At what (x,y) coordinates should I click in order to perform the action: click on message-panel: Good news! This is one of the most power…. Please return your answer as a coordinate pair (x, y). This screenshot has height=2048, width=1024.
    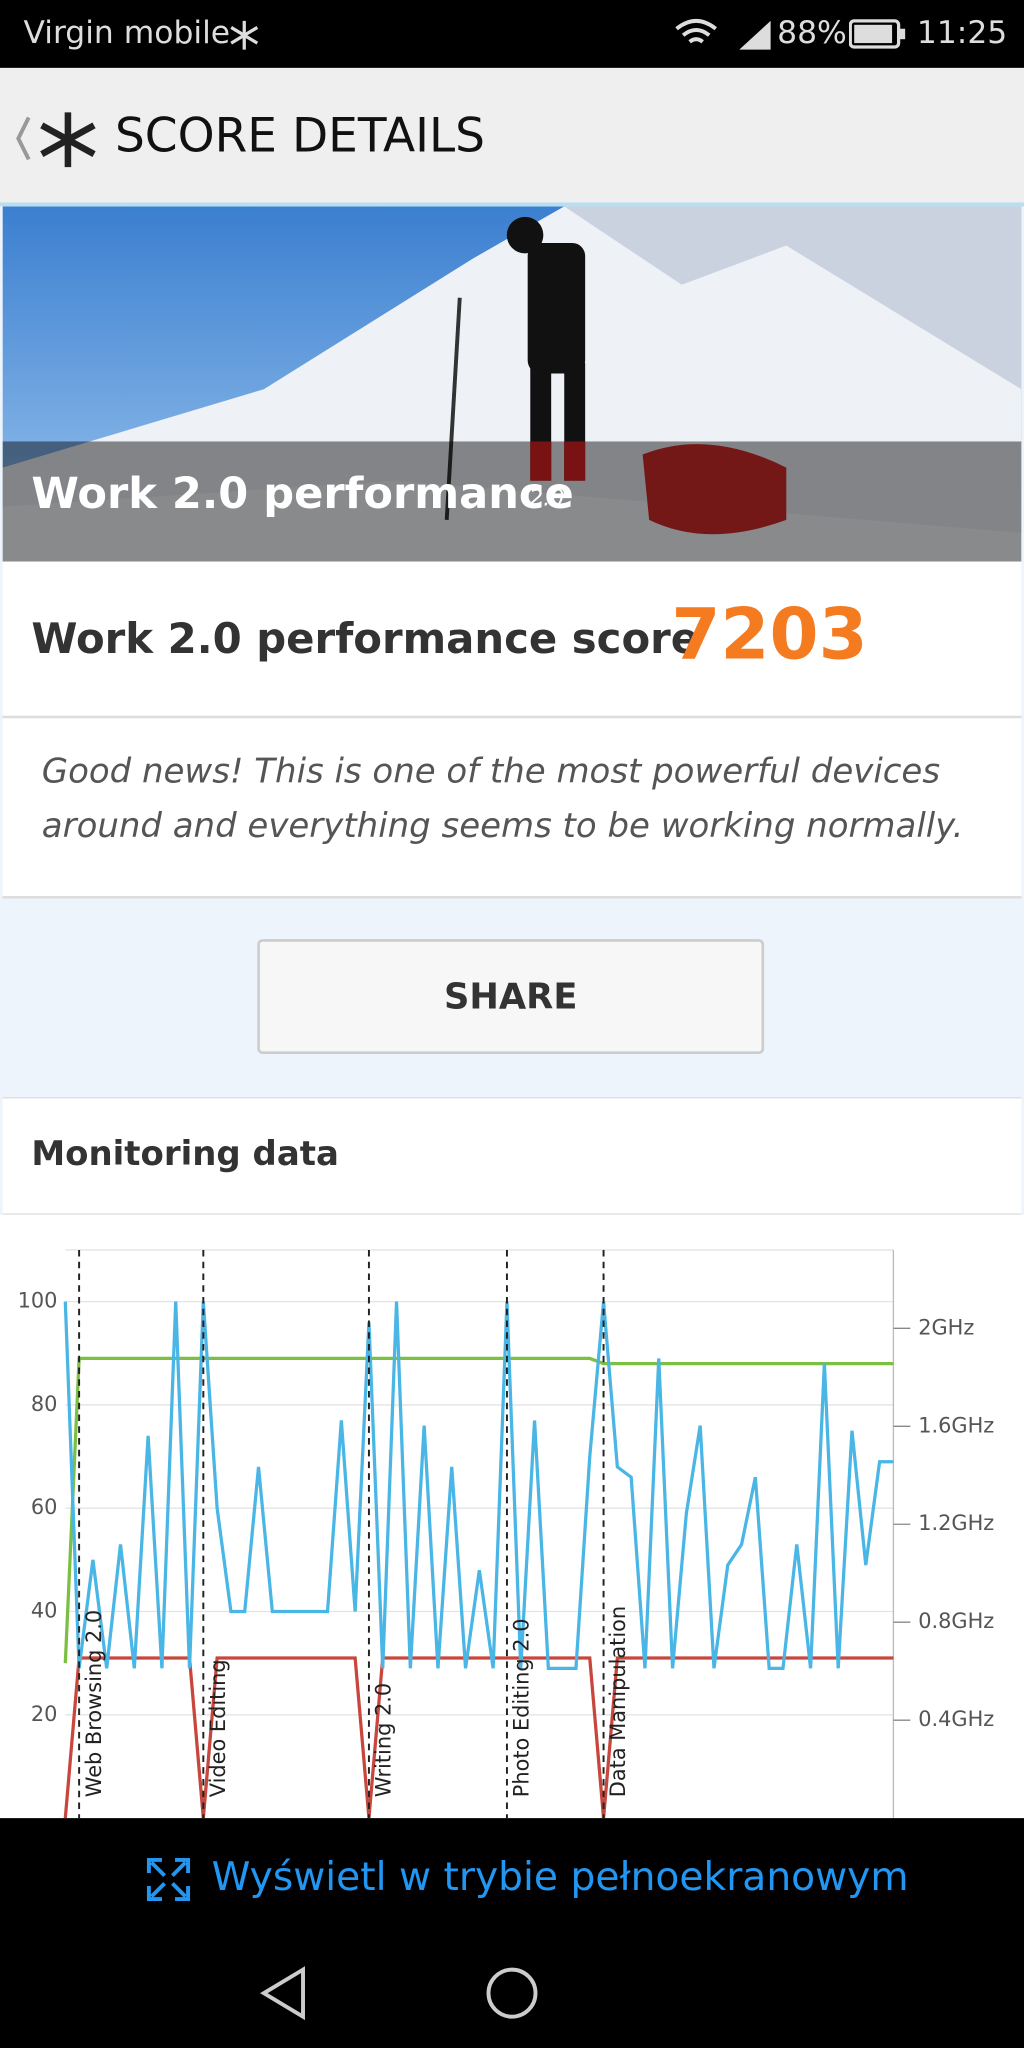
    Looking at the image, I should click on (512, 808).